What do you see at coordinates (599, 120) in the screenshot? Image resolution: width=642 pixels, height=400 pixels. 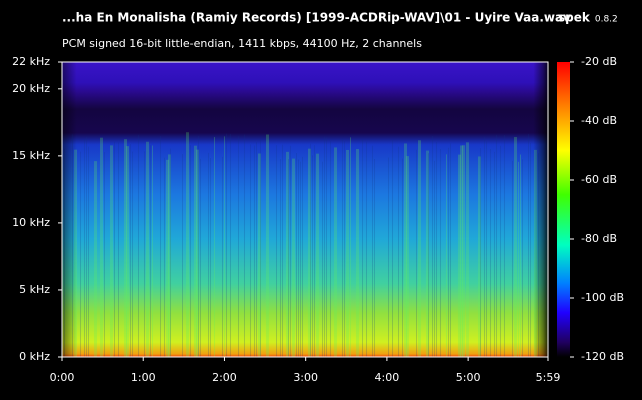 I see `color-tick-label: -40 dB` at bounding box center [599, 120].